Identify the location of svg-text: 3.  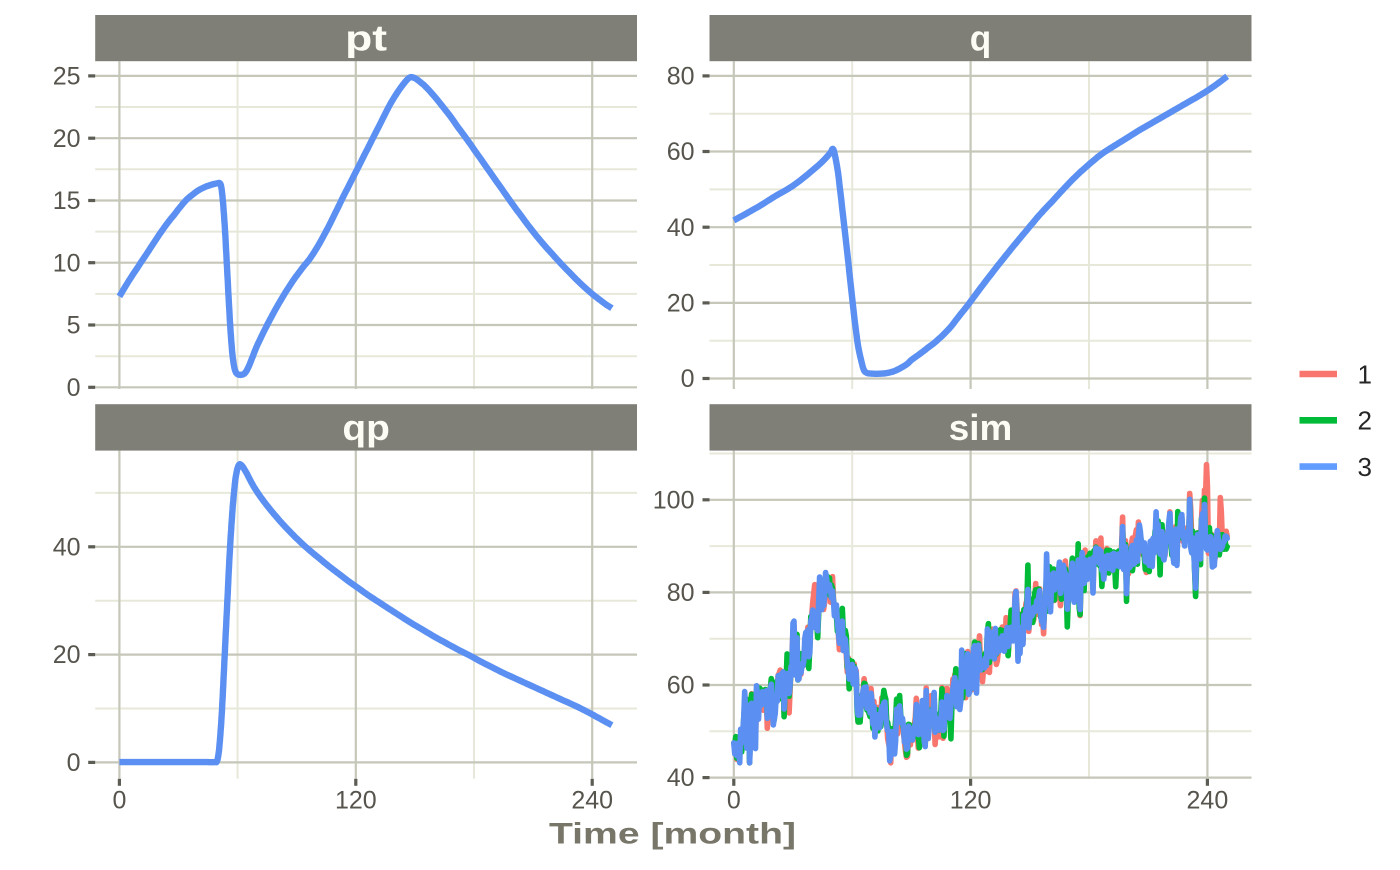
(1365, 467).